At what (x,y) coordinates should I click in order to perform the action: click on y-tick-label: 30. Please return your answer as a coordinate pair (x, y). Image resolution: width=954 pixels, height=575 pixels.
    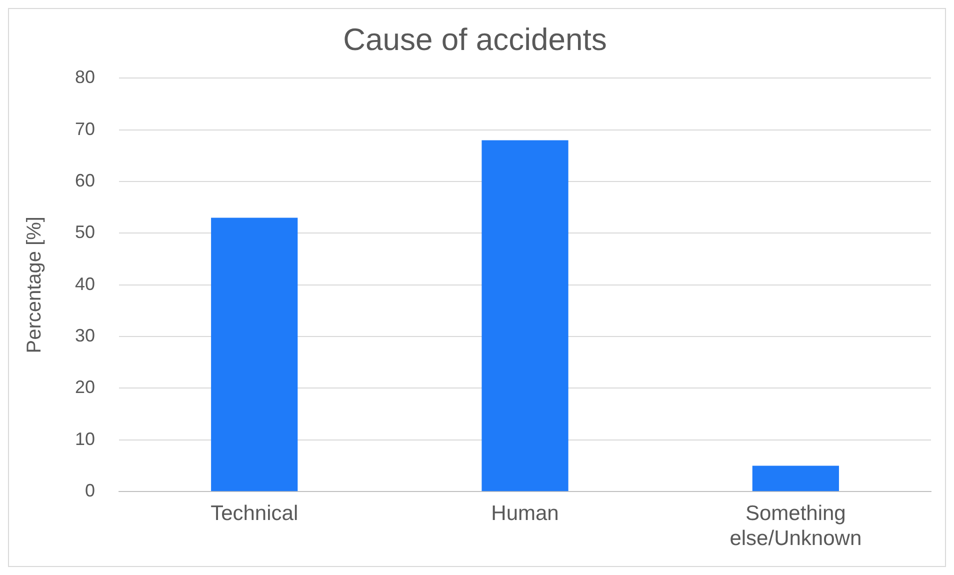
    Looking at the image, I should click on (85, 336).